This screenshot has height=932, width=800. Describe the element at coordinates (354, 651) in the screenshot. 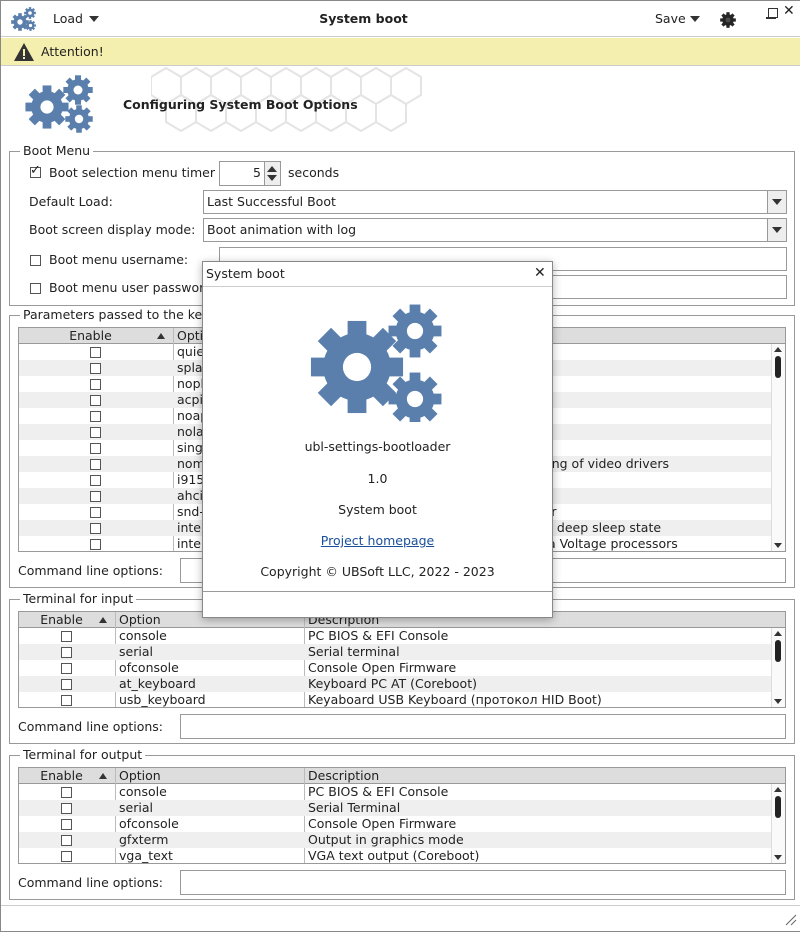

I see `description-cell: Serial terminal` at that location.